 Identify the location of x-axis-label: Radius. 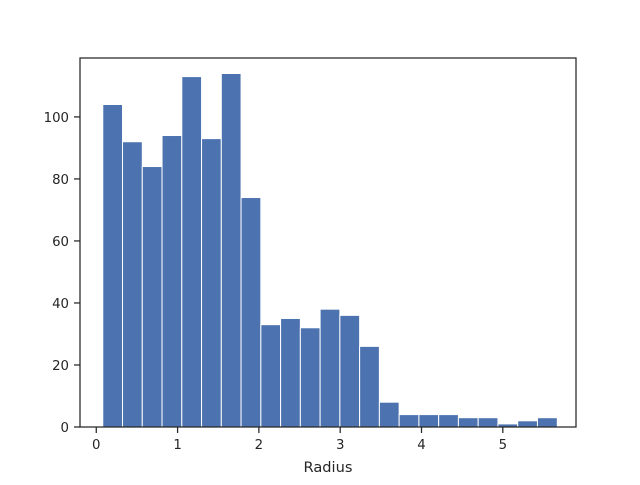
(328, 467).